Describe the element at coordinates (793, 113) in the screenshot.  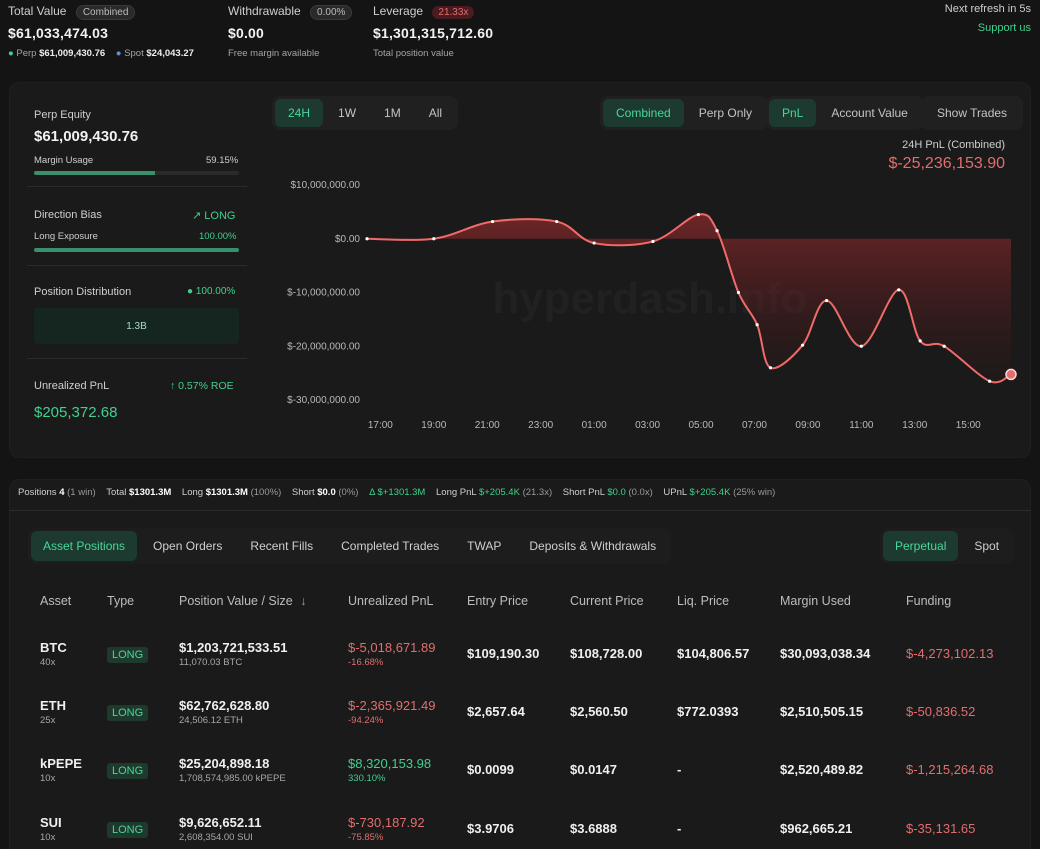
I see `metric-pnl-button: PnL` at that location.